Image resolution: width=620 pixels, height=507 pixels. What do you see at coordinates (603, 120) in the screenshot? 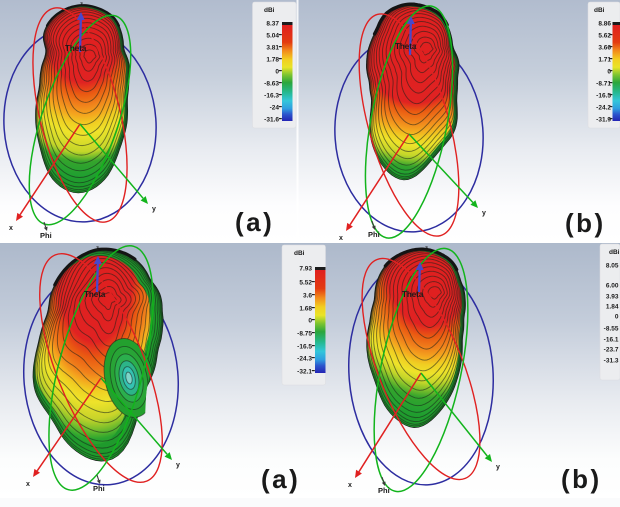
I see `svg-text: -31.9` at bounding box center [603, 120].